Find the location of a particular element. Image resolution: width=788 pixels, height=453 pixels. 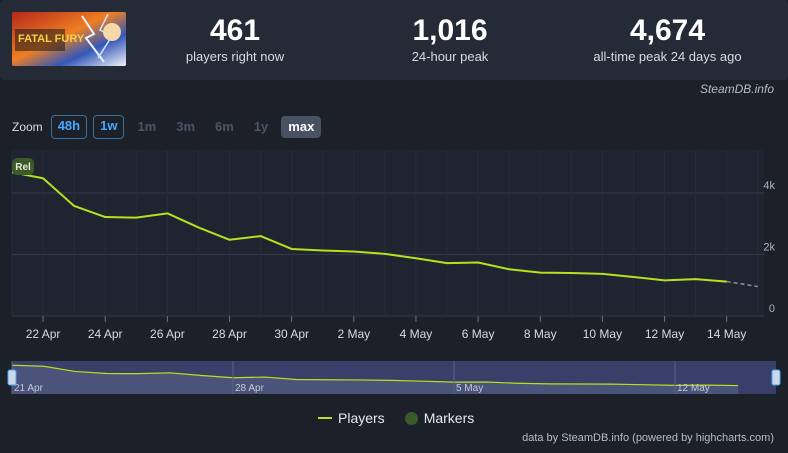

zoom-1y-button: 1y is located at coordinates (261, 126).